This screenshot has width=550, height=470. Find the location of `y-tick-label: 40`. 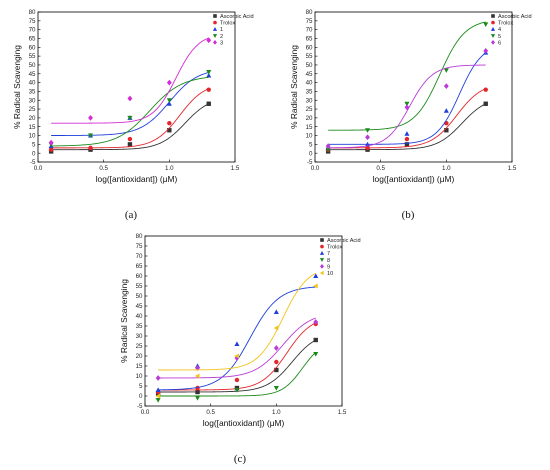

y-tick-label: 40 is located at coordinates (32, 83).